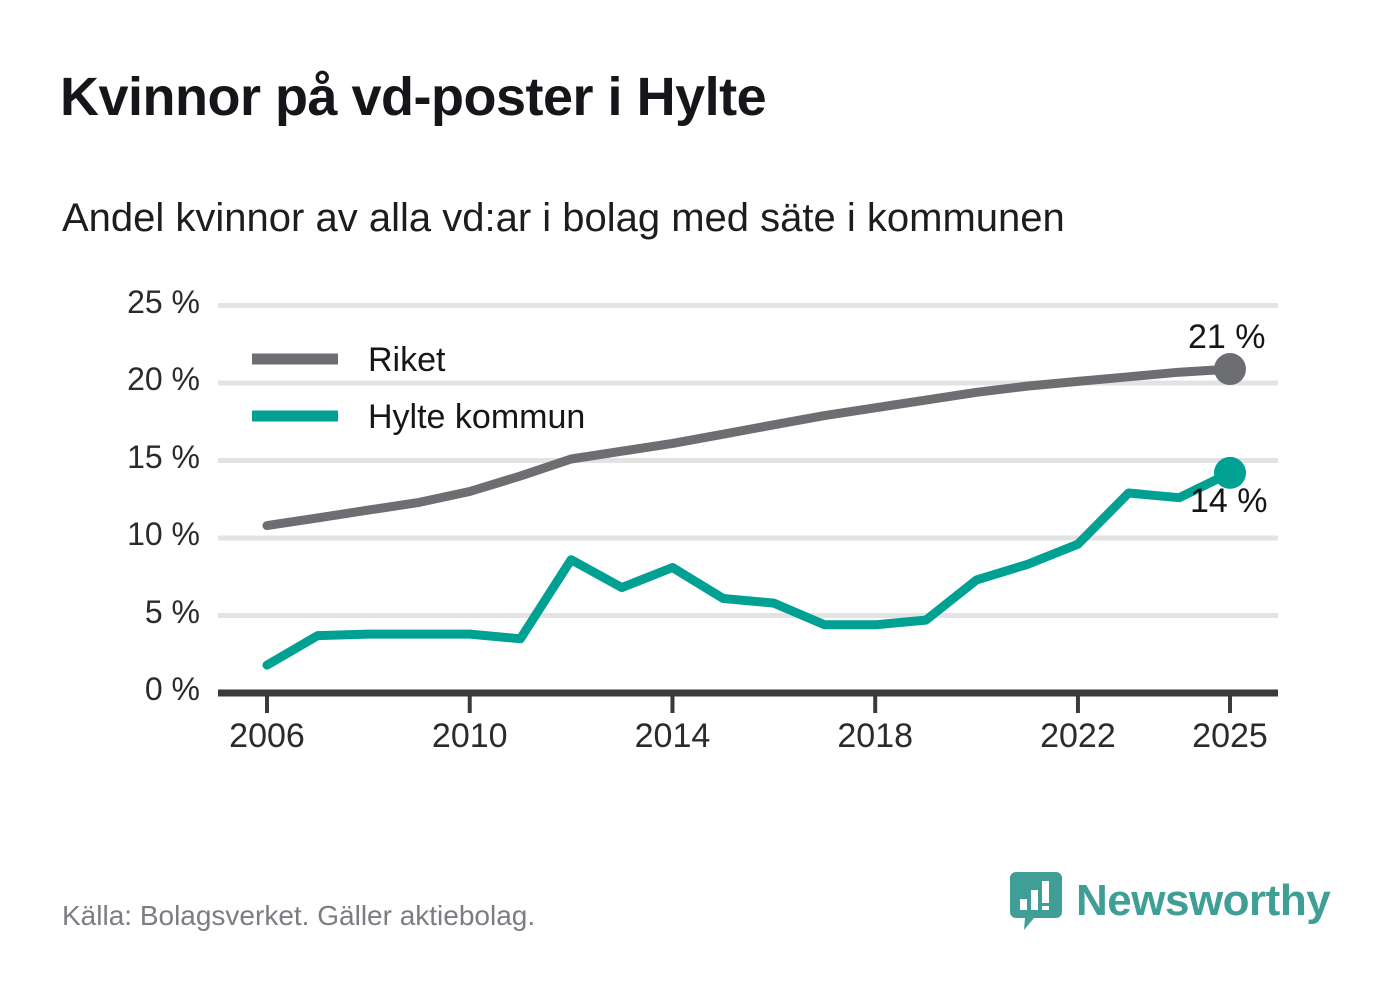  What do you see at coordinates (1036, 901) in the screenshot?
I see `bar-chart-speech-bubble-icon` at bounding box center [1036, 901].